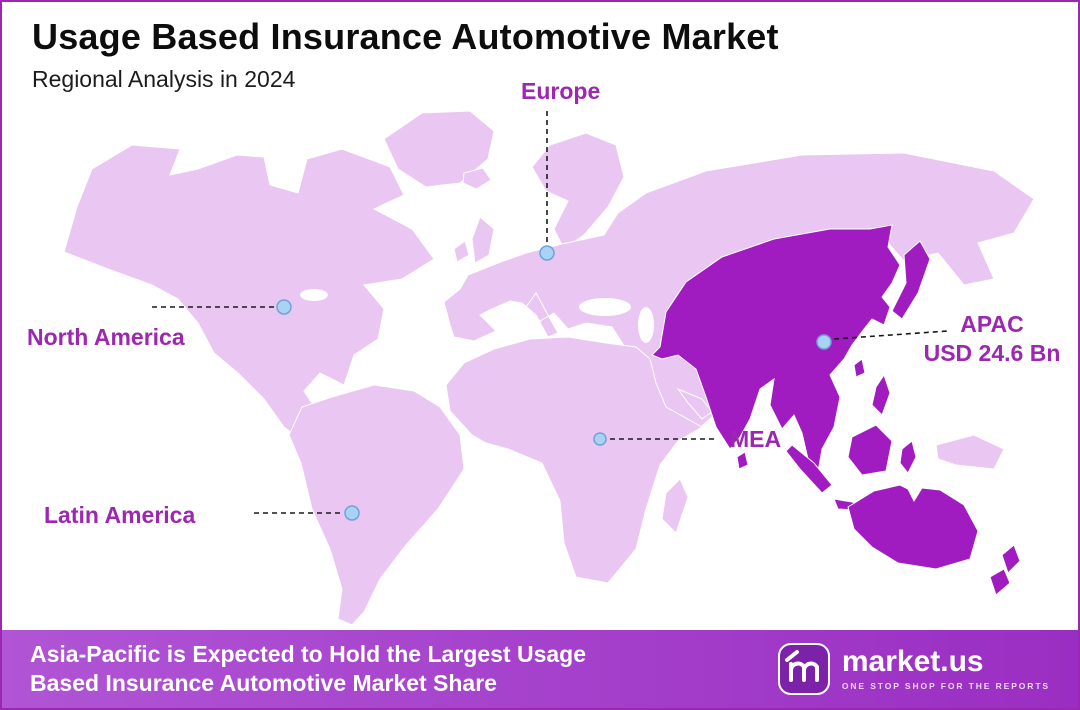 This screenshot has height=710, width=1080. Describe the element at coordinates (263, 683) in the screenshot. I see `footer-headline-line2: Based Insurance Automotive Market Share` at that location.